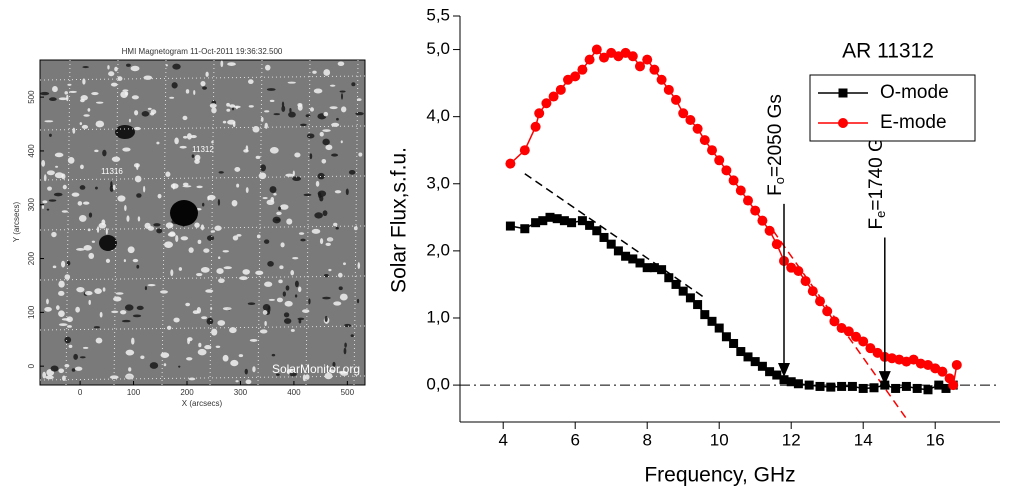 The image size is (1009, 489). Describe the element at coordinates (438, 384) in the screenshot. I see `y-tick-label: 0,0` at that location.